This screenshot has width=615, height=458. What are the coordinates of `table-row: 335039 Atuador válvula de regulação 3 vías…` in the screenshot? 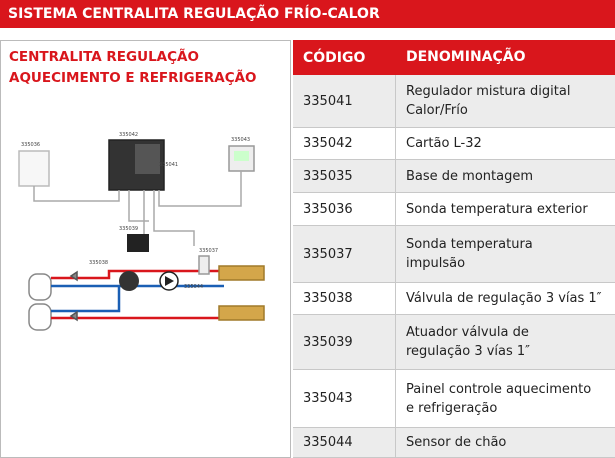 It's located at (454, 342).